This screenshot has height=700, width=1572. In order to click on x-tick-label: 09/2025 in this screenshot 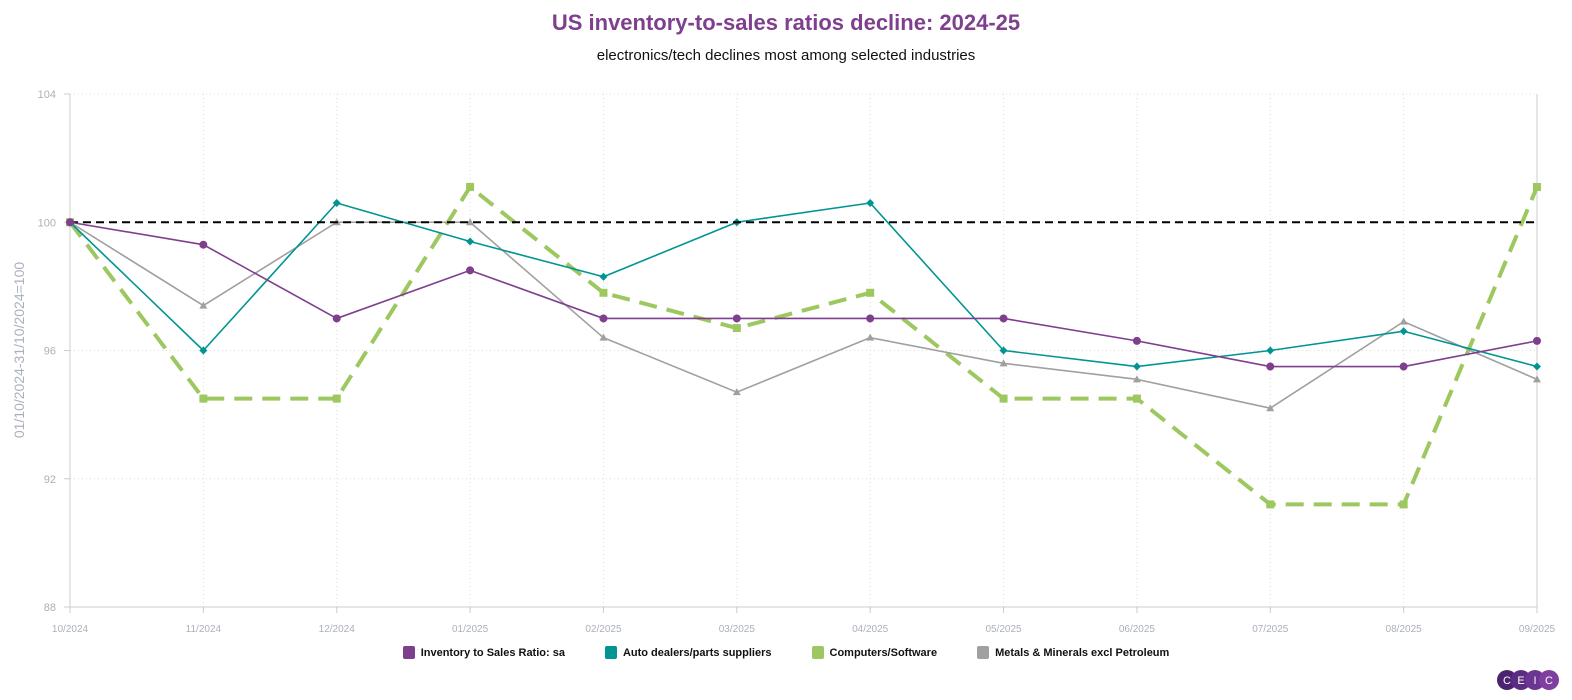, I will do `click(1537, 629)`.